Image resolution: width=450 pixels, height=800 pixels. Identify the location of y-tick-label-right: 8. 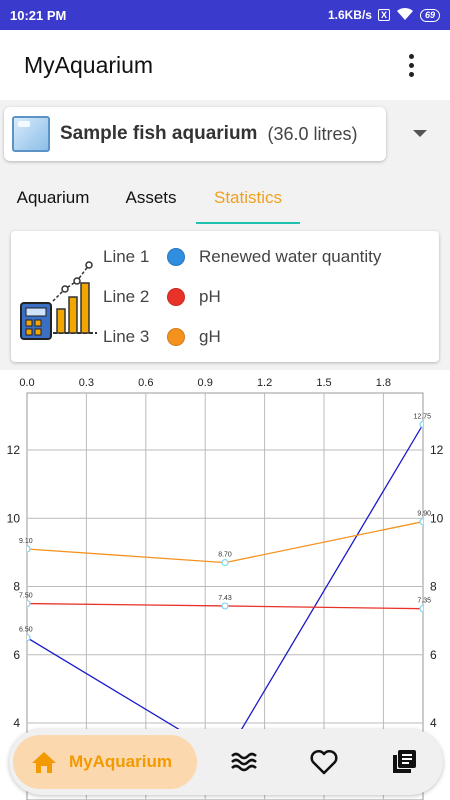
(433, 587).